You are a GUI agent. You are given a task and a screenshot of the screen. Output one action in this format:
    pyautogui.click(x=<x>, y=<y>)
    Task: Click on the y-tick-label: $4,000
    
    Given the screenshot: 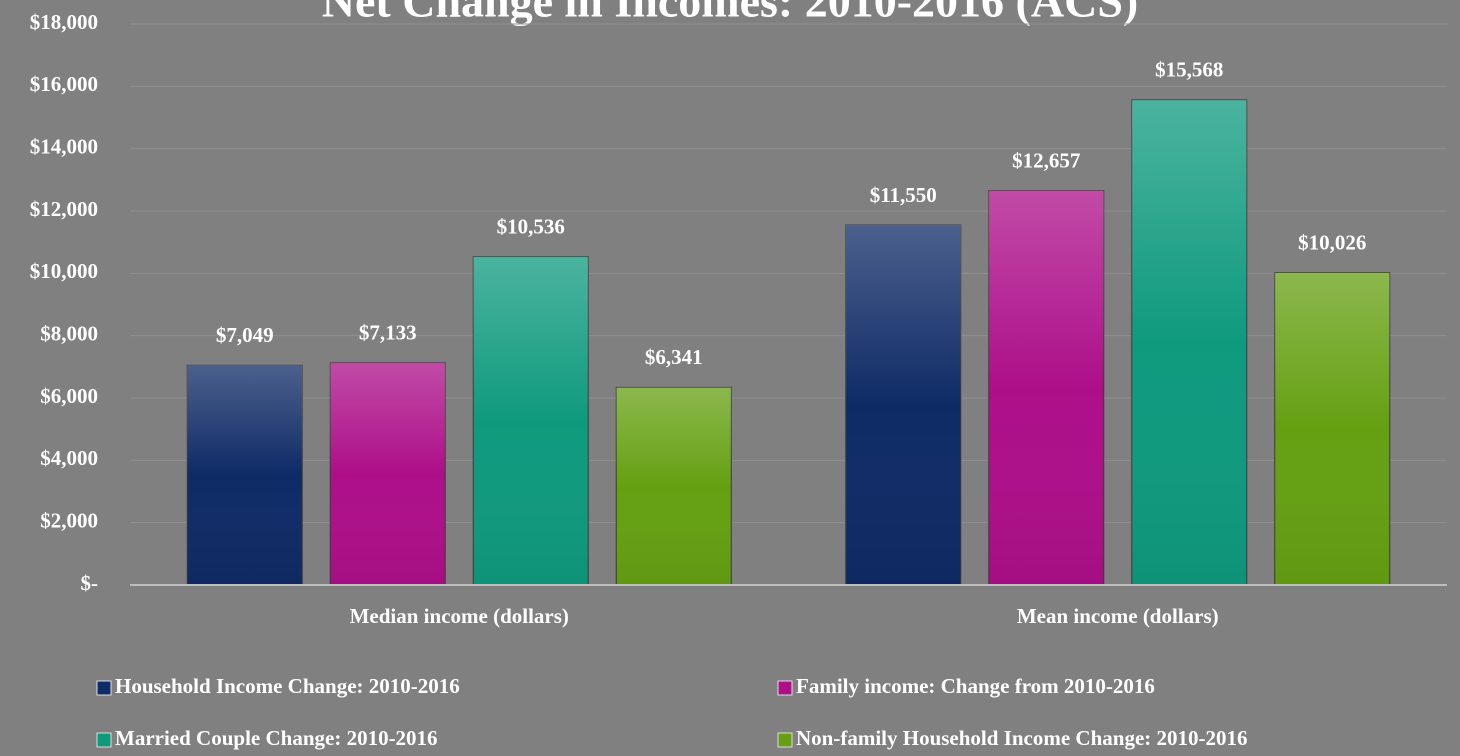 What is the action you would take?
    pyautogui.click(x=69, y=458)
    